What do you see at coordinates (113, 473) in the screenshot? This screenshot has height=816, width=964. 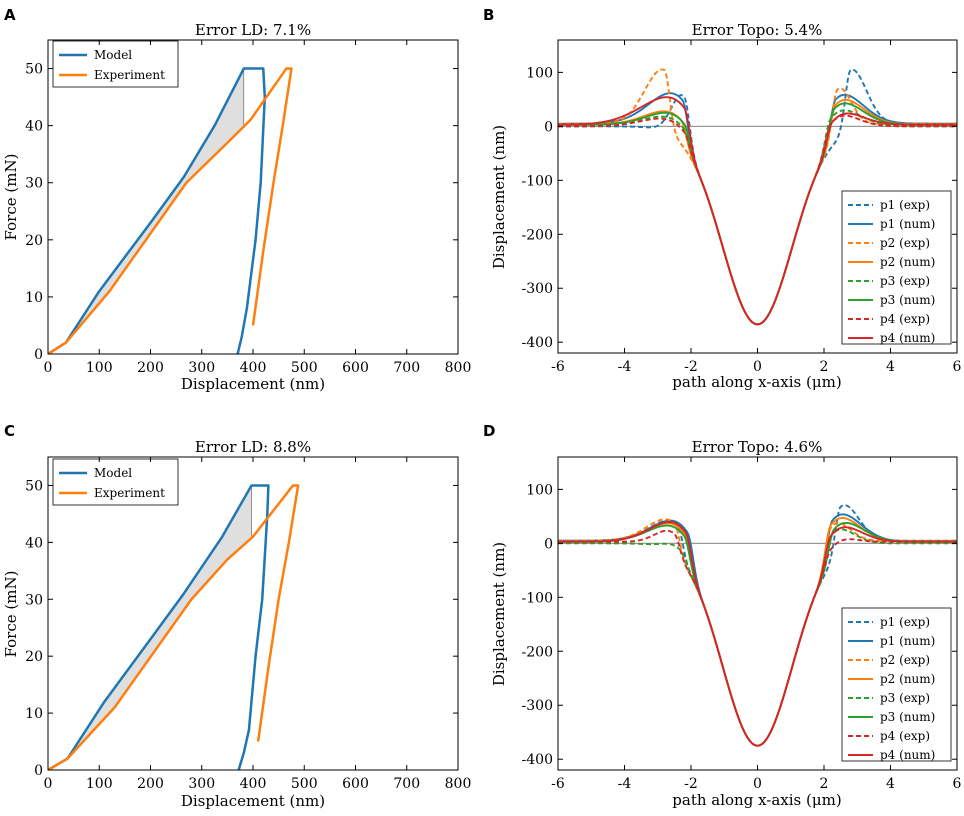 I see `legend-label-model: Model` at bounding box center [113, 473].